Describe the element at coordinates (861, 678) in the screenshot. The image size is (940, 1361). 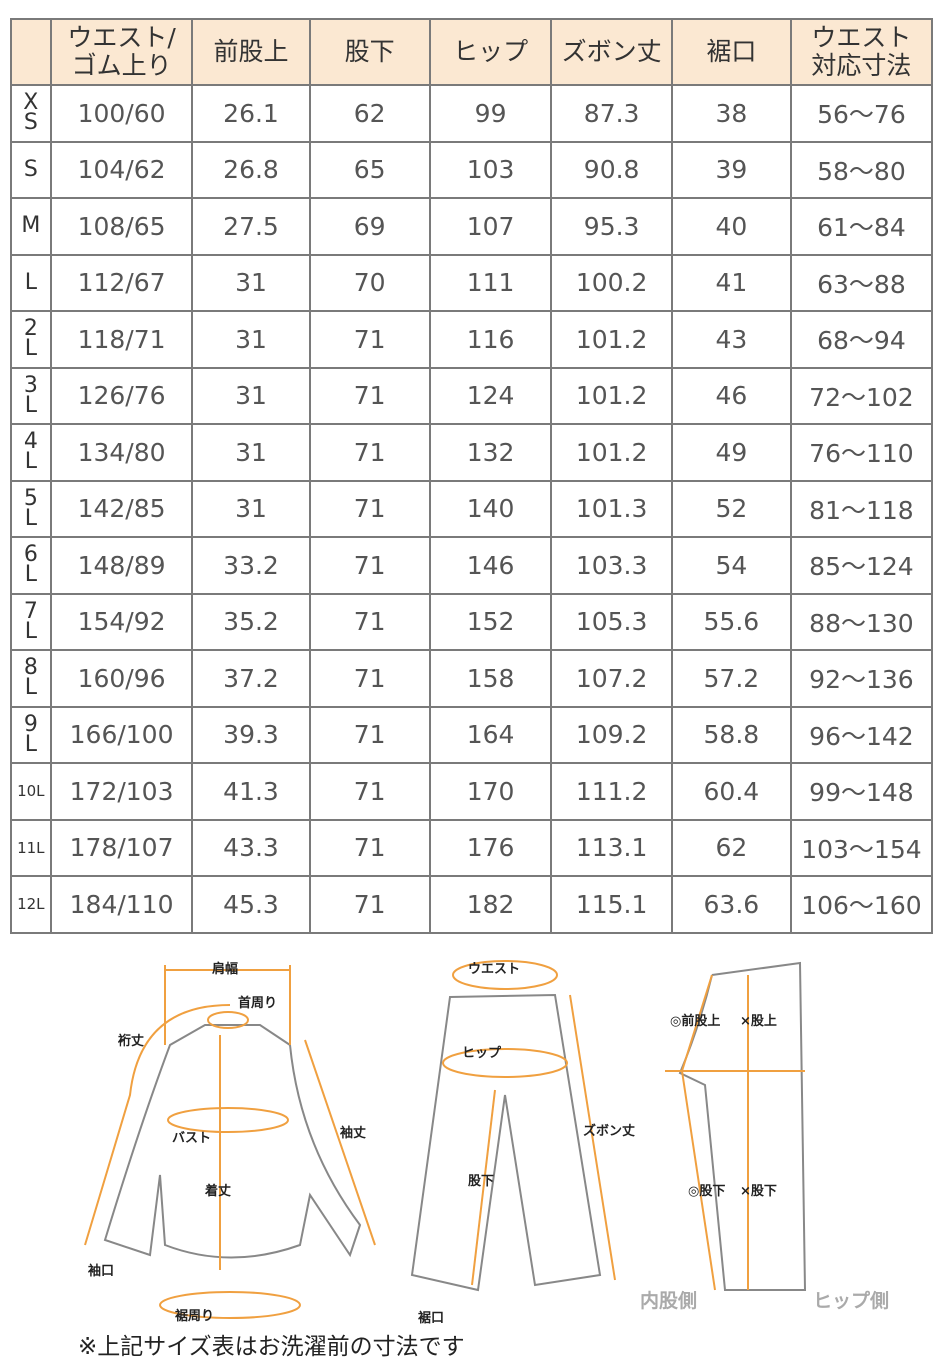
I see `table-cell: 92～136` at that location.